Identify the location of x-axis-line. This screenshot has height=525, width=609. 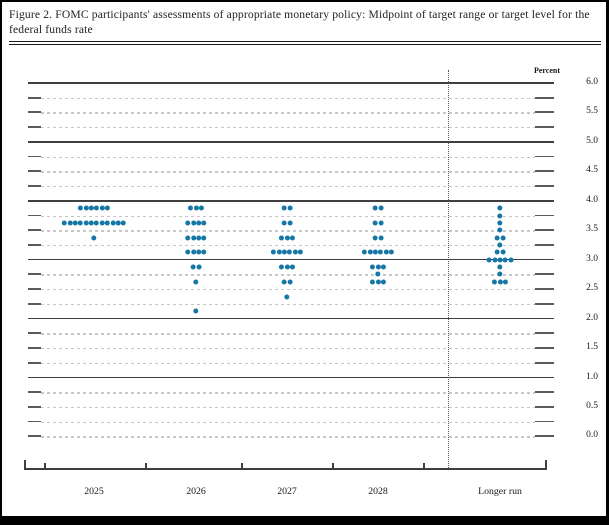
(285, 469).